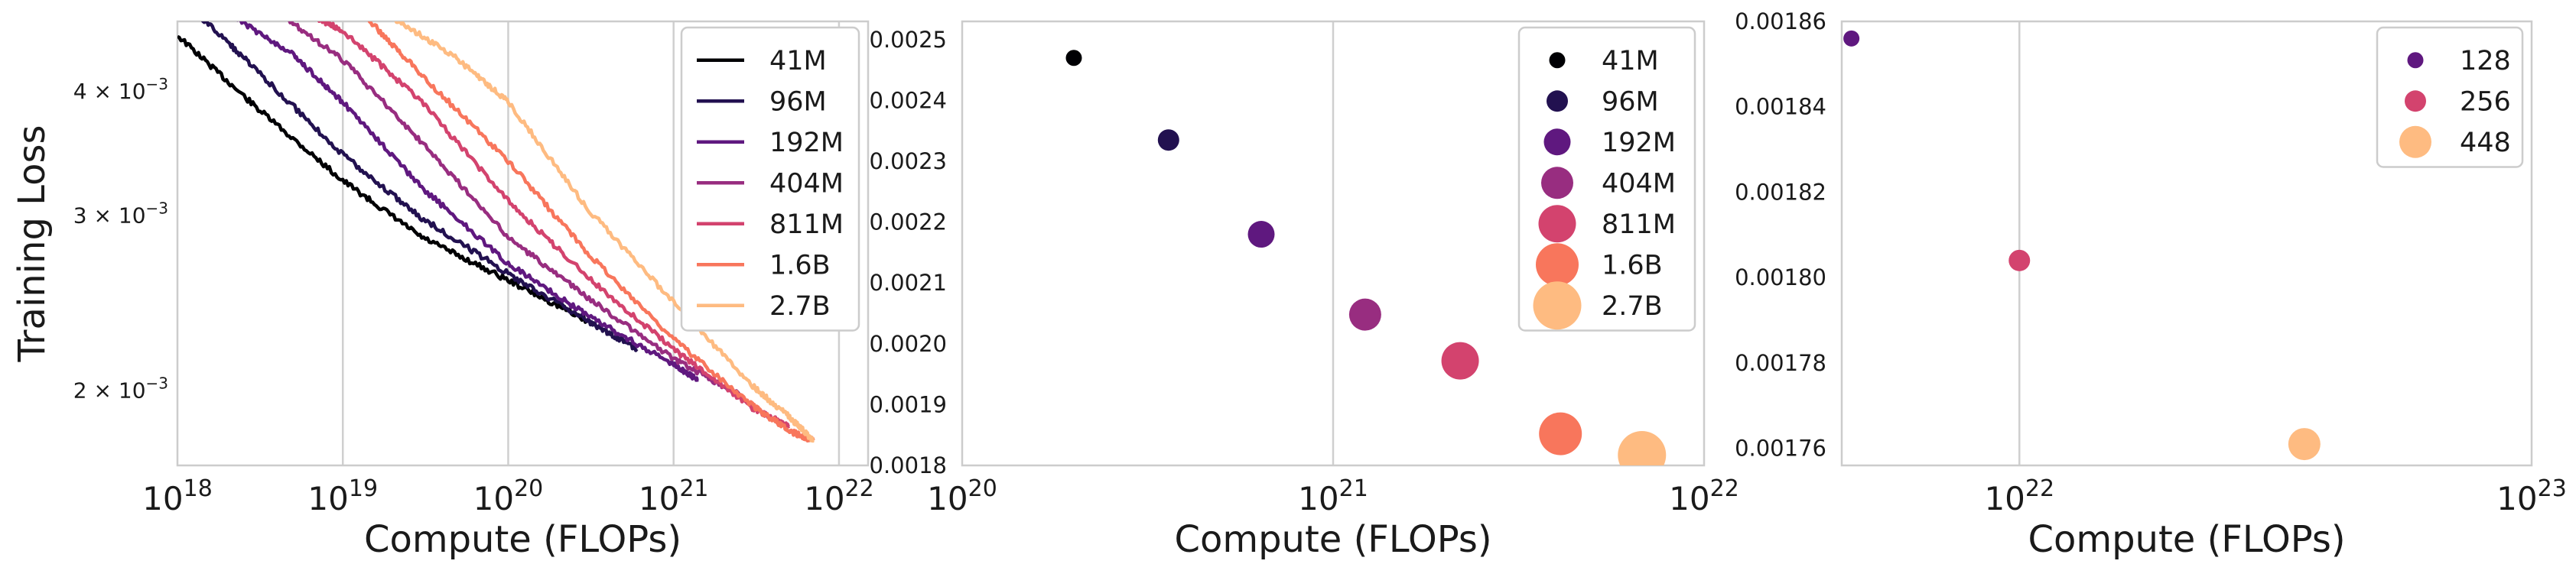  What do you see at coordinates (1780, 21) in the screenshot?
I see `y-tick-label: 0.00186` at bounding box center [1780, 21].